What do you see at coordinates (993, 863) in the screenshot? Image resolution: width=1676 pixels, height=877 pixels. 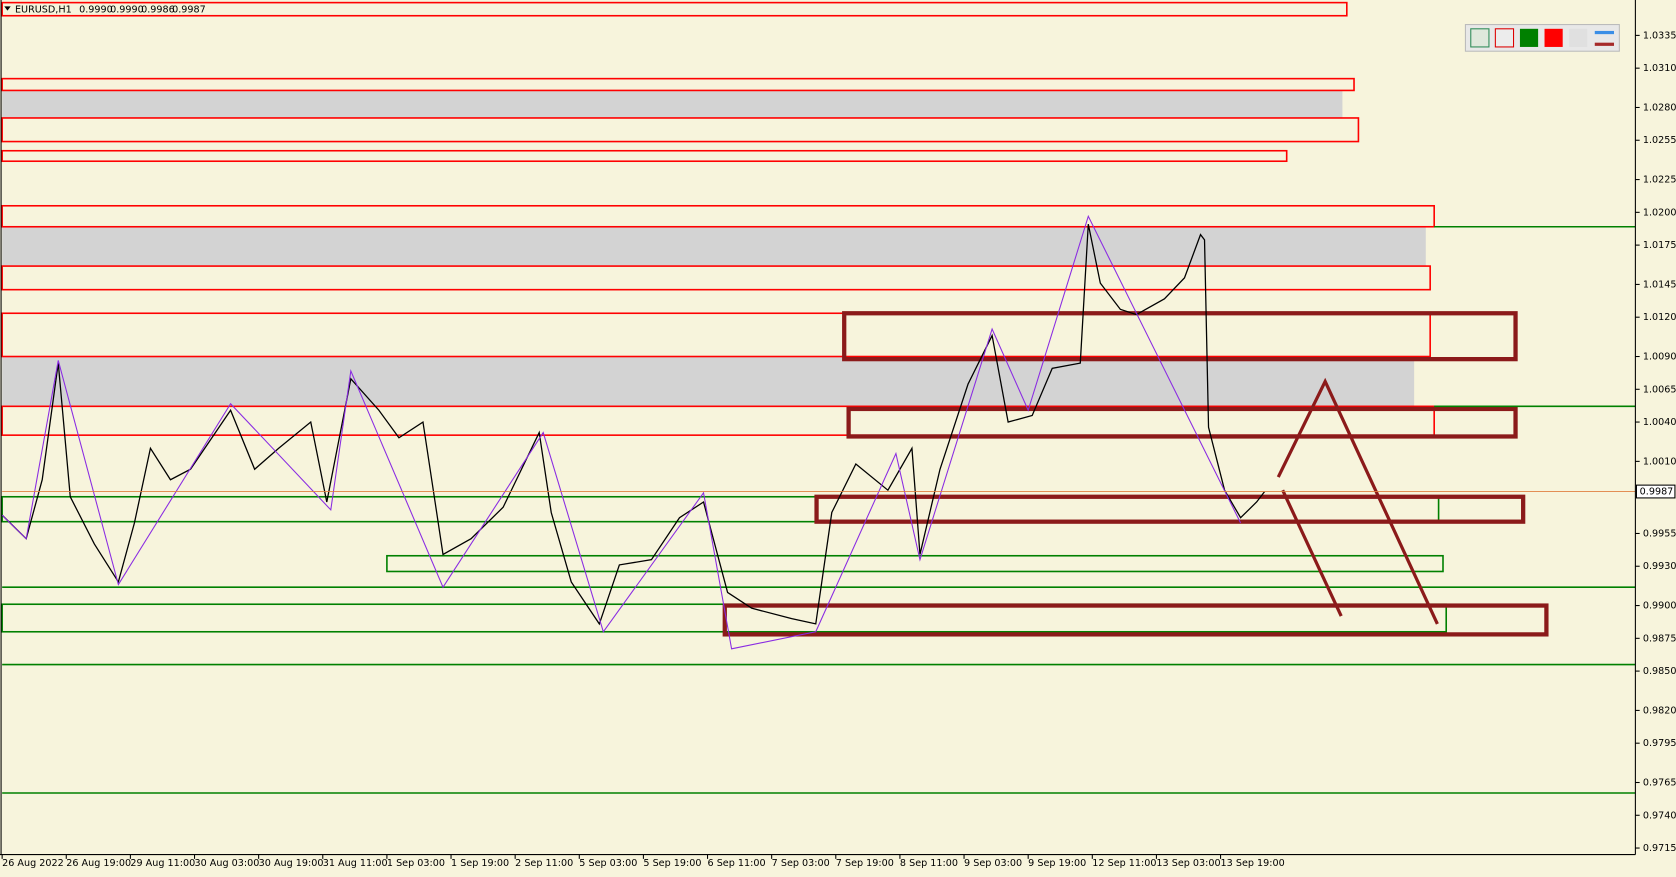 I see `x-tick-label: 9 Sep 03:00` at bounding box center [993, 863].